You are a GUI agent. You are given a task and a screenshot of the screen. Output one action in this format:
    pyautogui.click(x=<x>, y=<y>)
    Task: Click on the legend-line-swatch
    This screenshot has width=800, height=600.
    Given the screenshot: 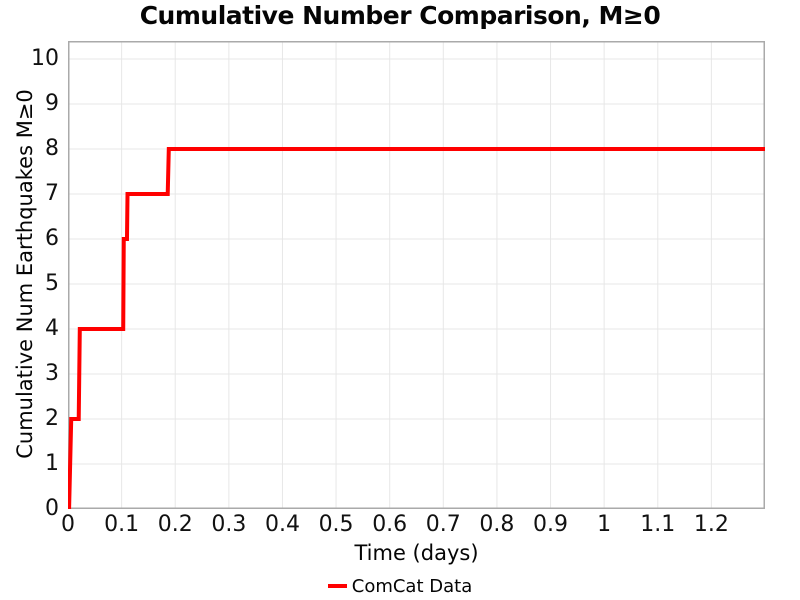 What is the action you would take?
    pyautogui.click(x=337, y=586)
    